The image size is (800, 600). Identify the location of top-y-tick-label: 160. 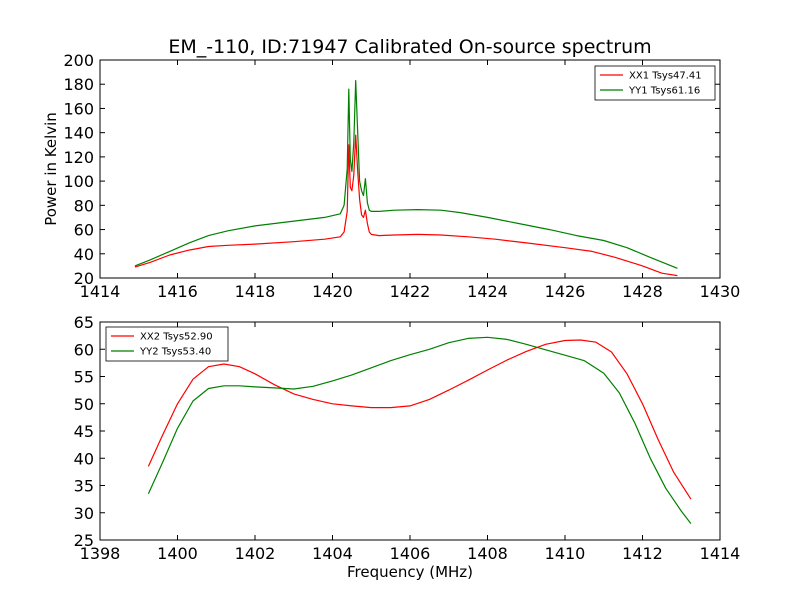
(78, 108).